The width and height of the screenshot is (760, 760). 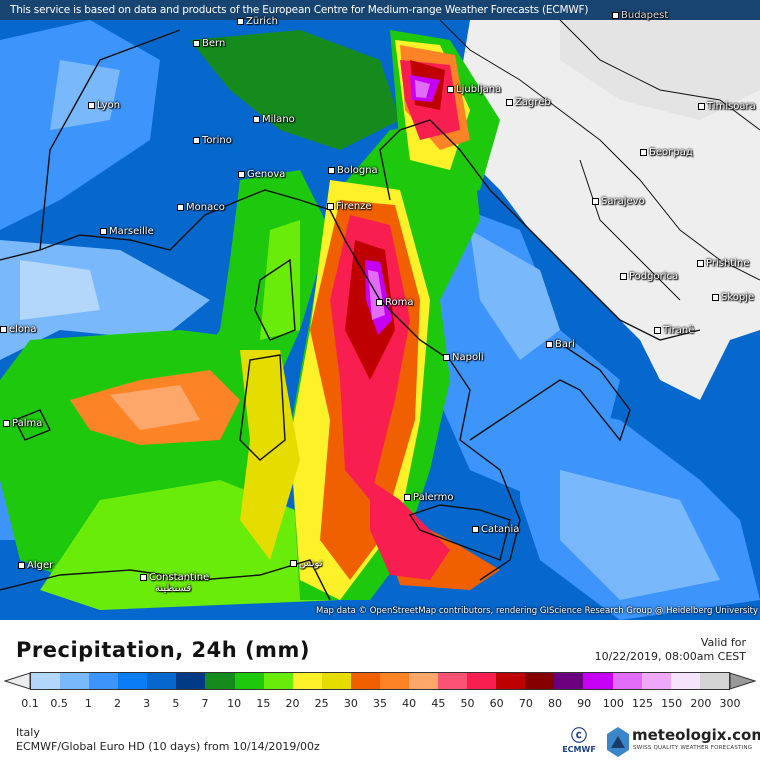 I want to click on legend-tick-label: 5, so click(x=176, y=703).